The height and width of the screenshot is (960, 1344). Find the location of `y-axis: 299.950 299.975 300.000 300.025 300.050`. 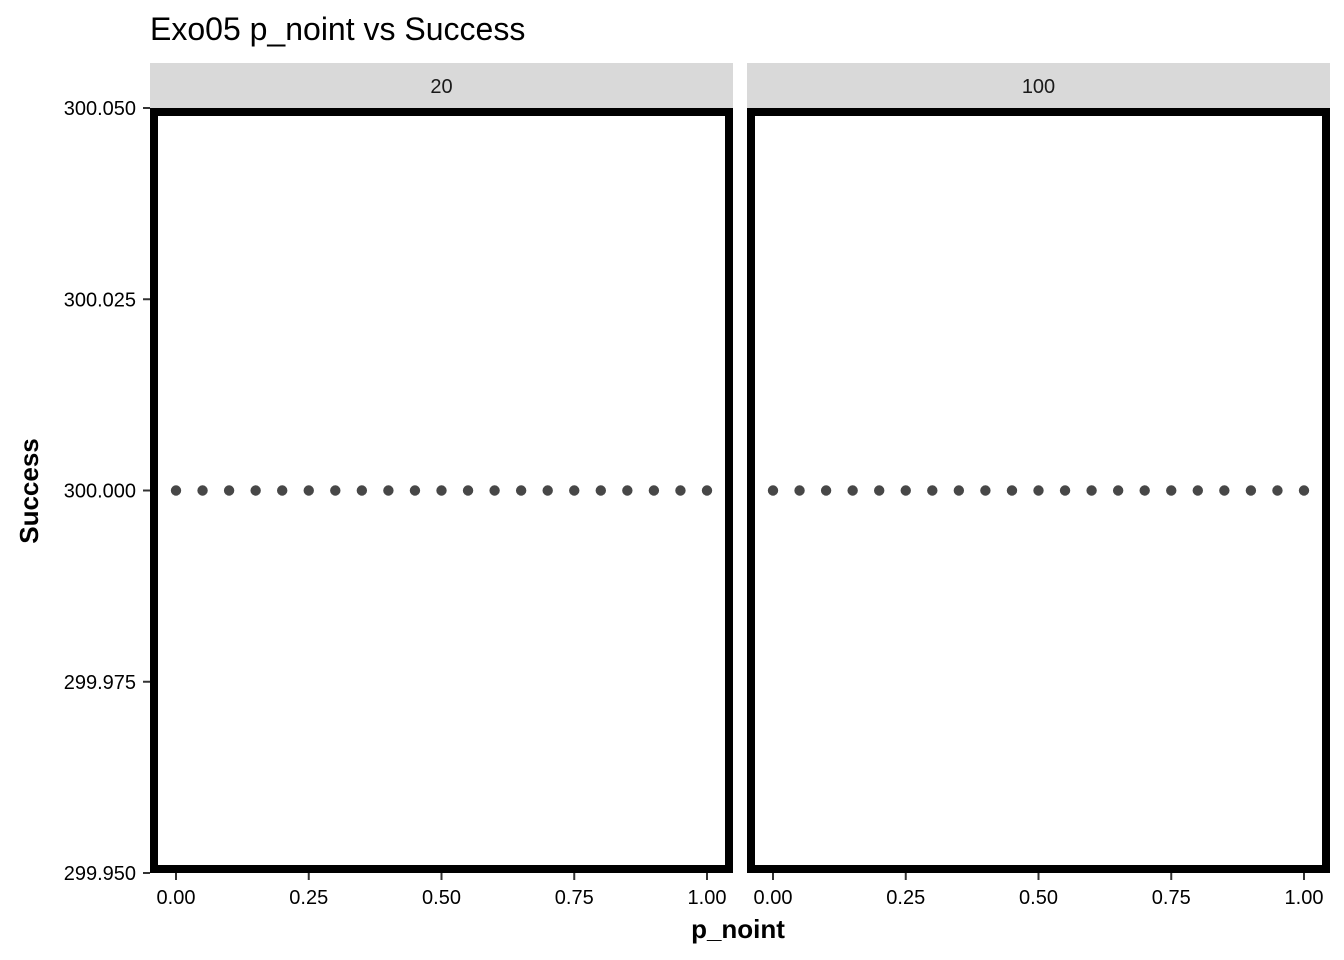

y-axis: 299.950 299.975 300.000 300.025 300.050 is located at coordinates (107, 491).